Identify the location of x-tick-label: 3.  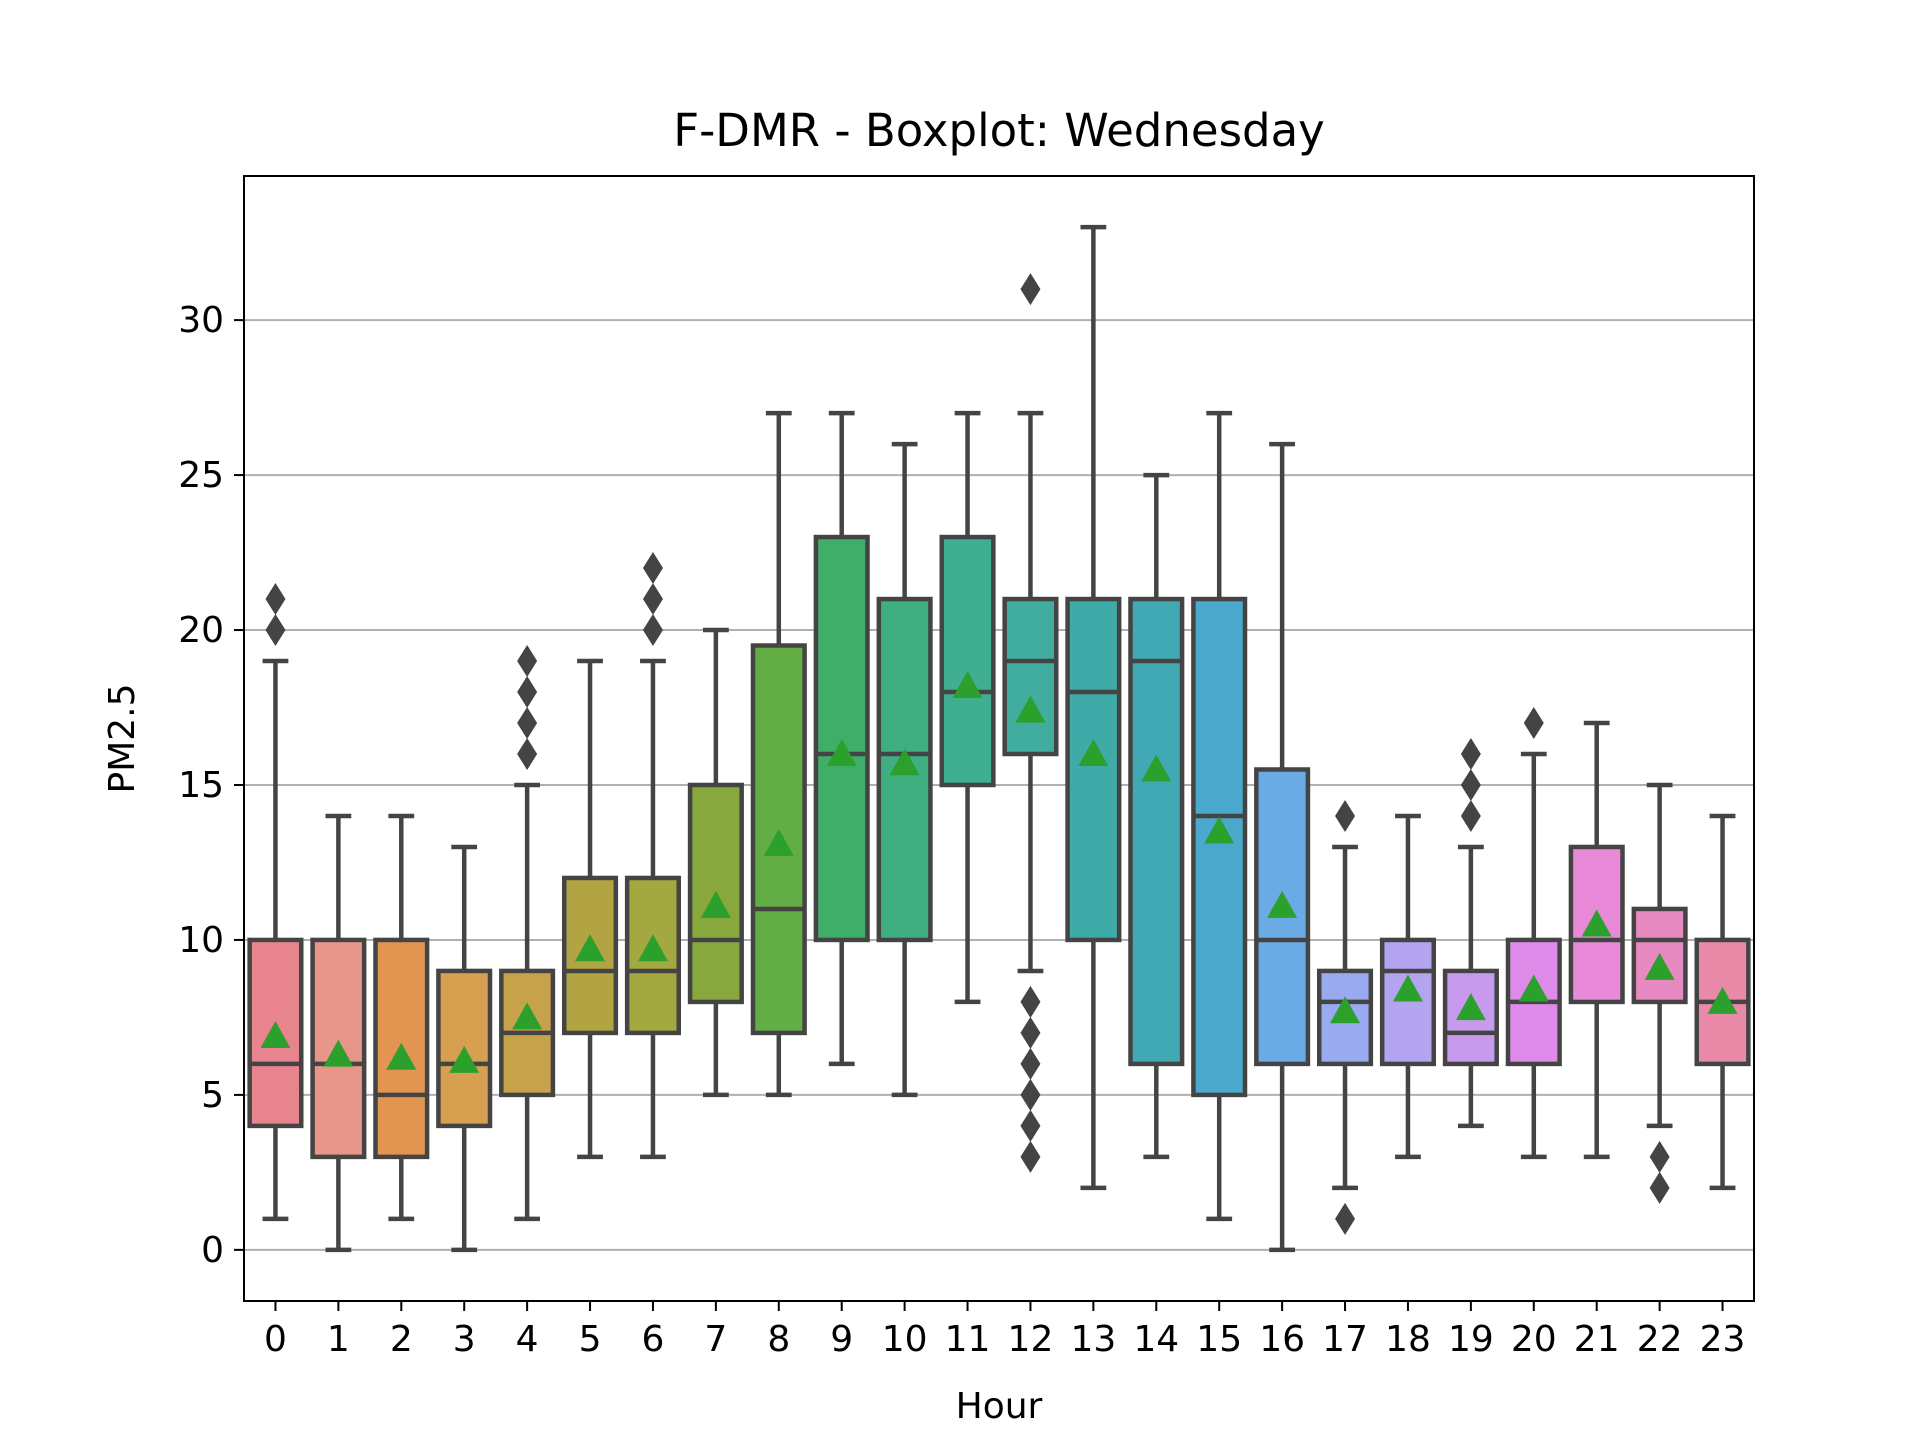
(464, 1339).